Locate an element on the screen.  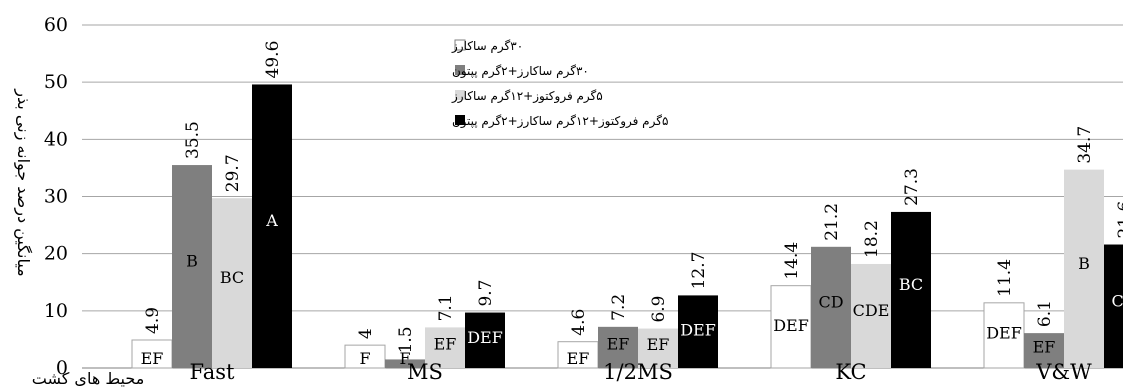
y-axis-ticks: 0 10 20 30 40 50 60 is located at coordinates (56, 196).